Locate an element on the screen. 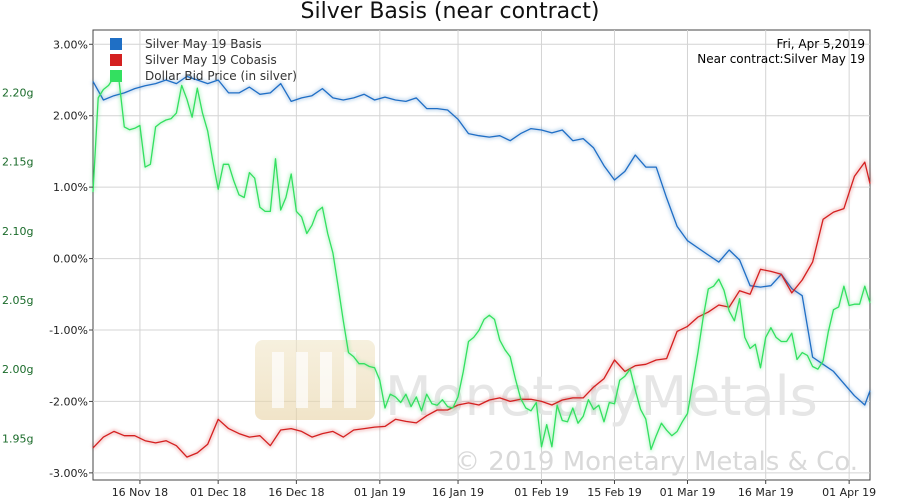  info-contract: Near contract:Silver May 19 is located at coordinates (781, 59).